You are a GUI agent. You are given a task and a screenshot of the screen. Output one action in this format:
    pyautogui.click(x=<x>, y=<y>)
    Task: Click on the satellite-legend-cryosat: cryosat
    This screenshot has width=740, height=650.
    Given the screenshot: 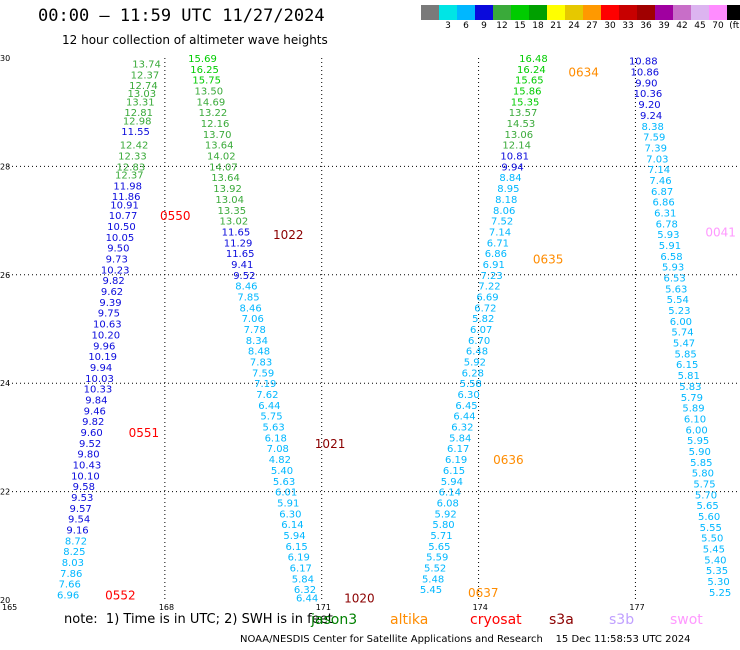 What is the action you would take?
    pyautogui.click(x=496, y=620)
    